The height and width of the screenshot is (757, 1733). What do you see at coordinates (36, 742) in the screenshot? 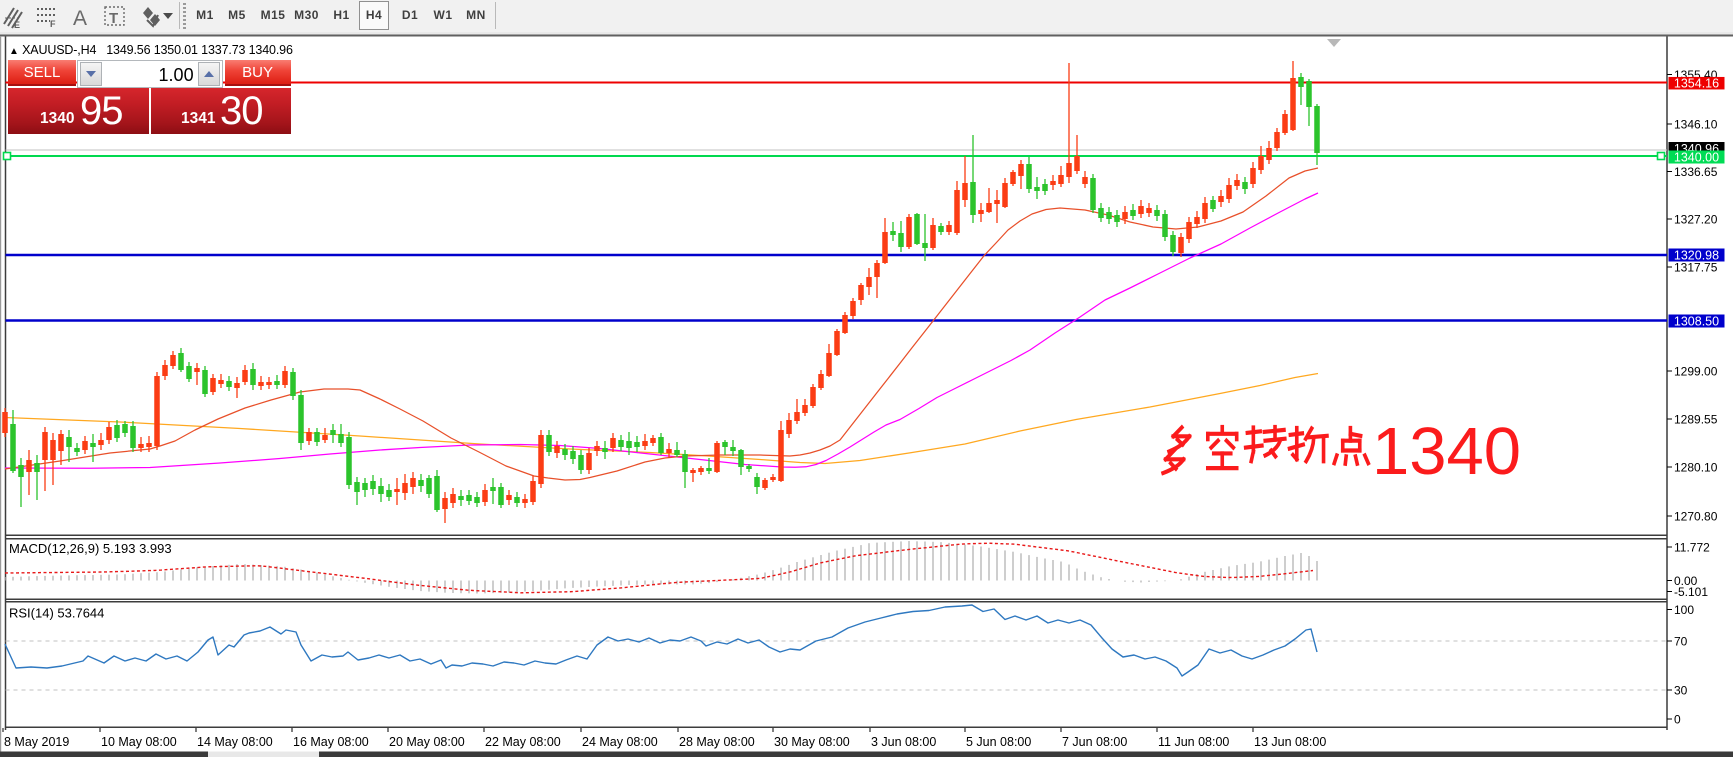
I see `svg-text: 8 May 2019` at bounding box center [36, 742].